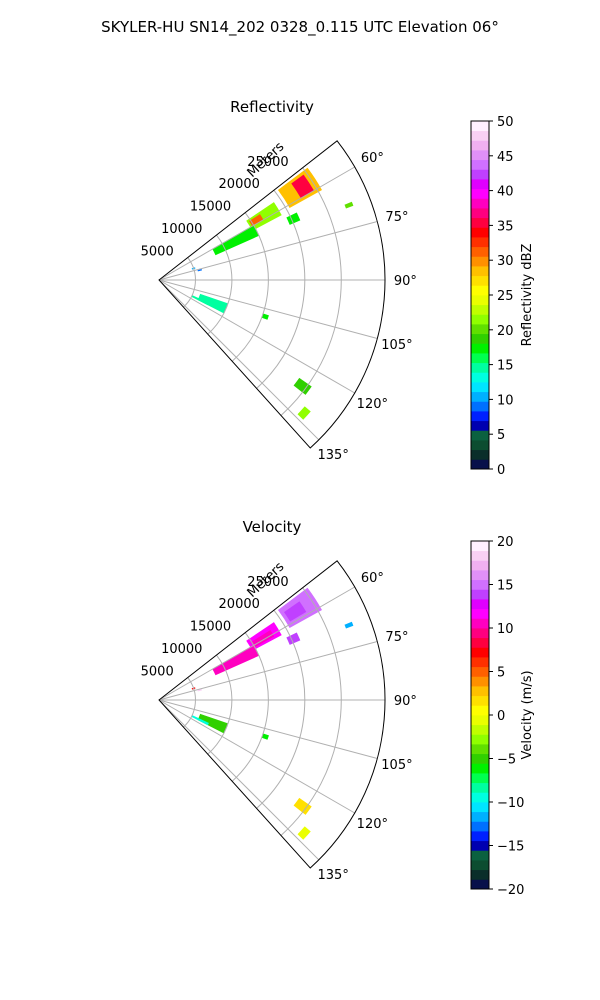  Describe the element at coordinates (510, 890) in the screenshot. I see `colorbar-tick-label: −20` at that location.